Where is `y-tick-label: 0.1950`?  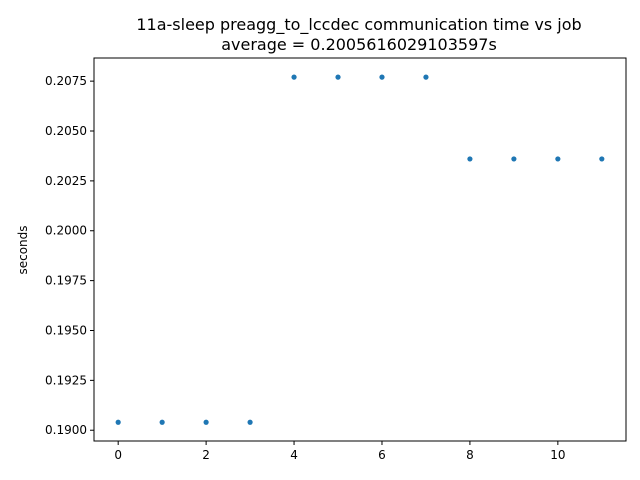 y-tick-label: 0.1950 is located at coordinates (66, 330).